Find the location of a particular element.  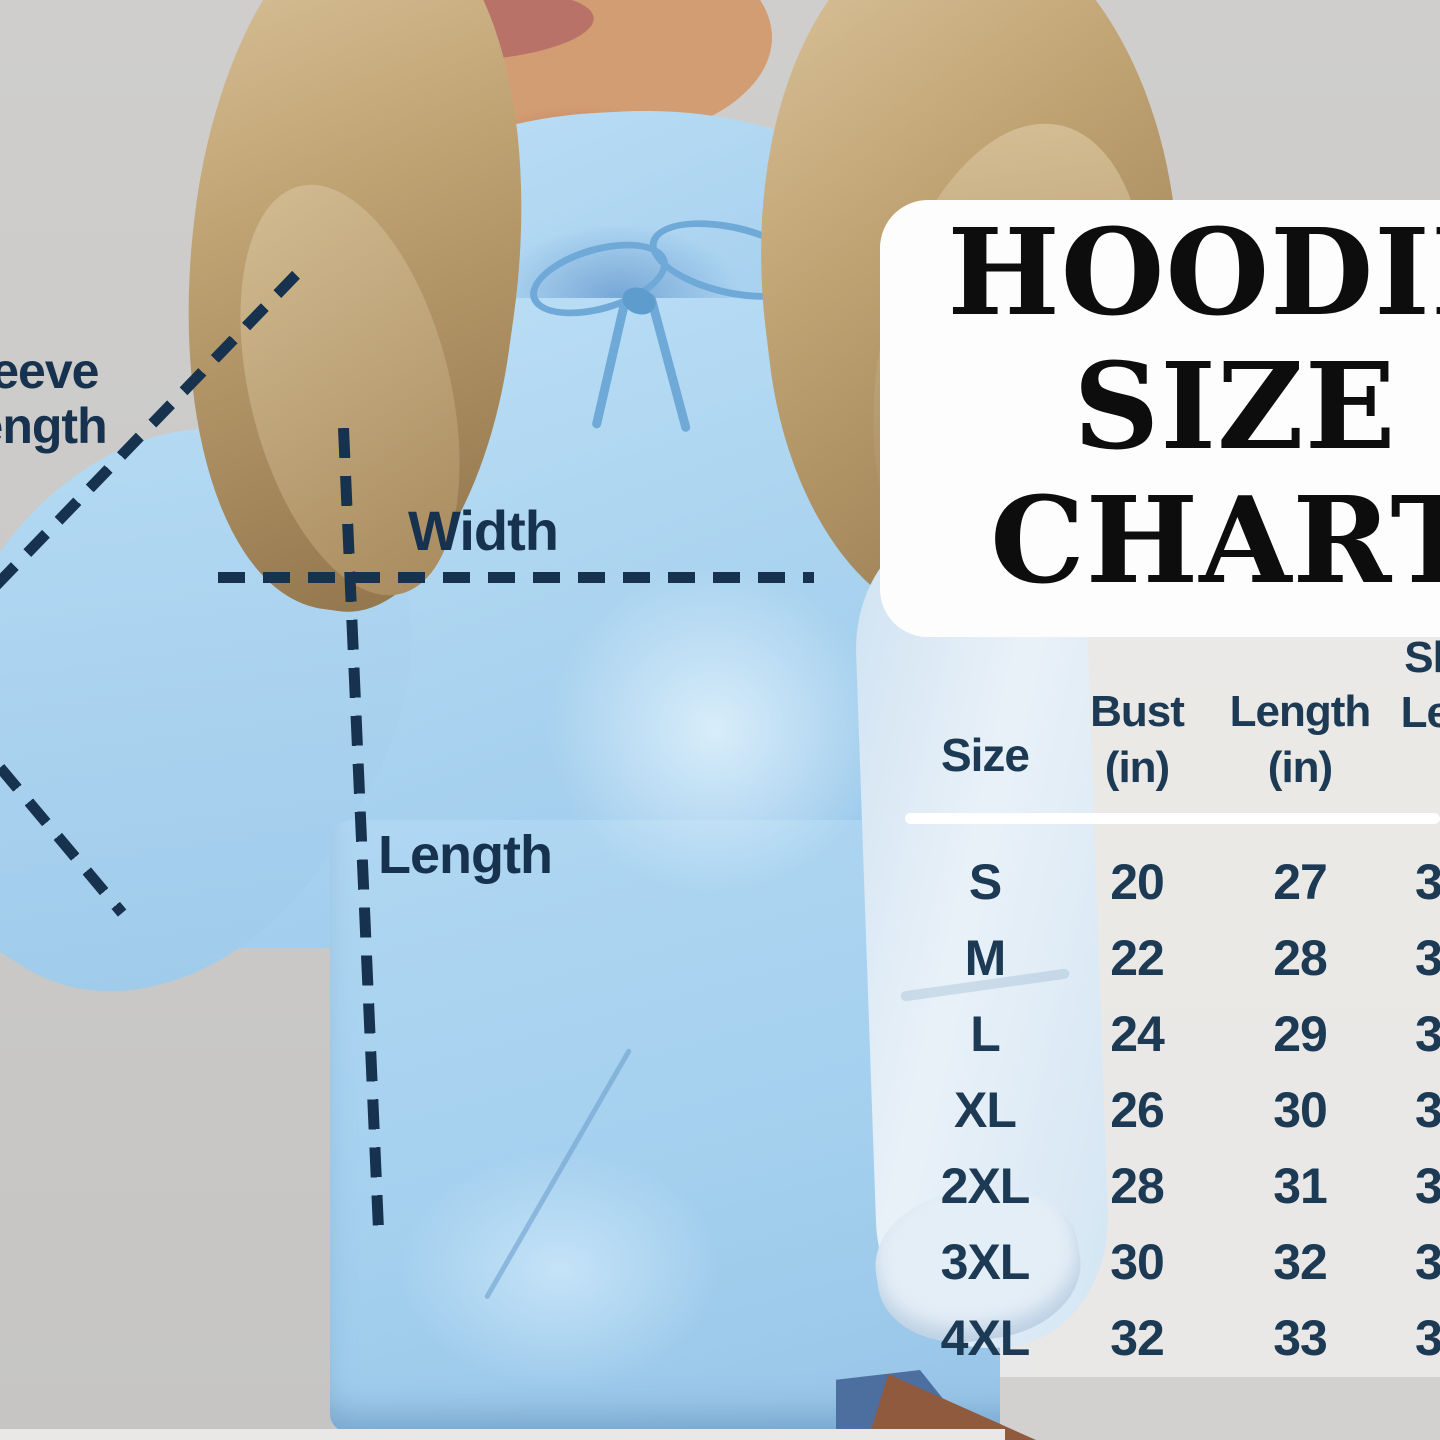

table-row: 2XL 28 31 3 is located at coordinates (720, 1186).